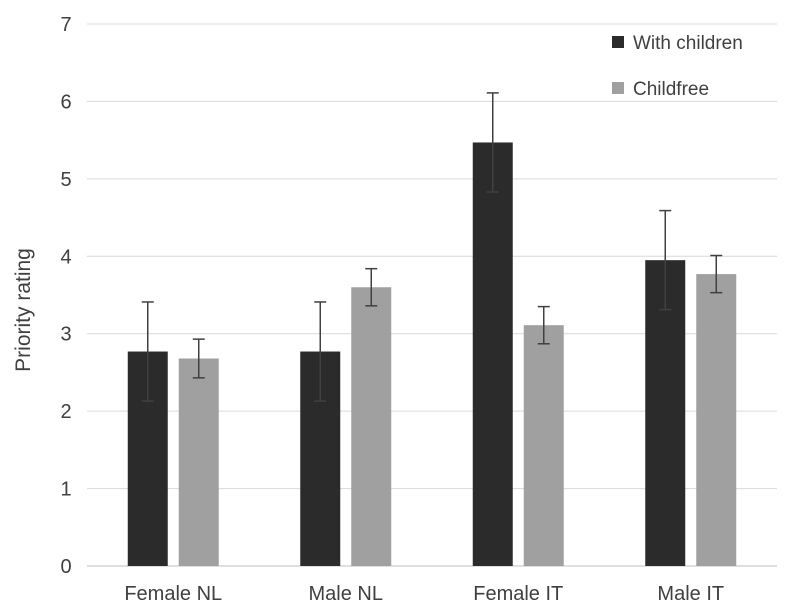  I want to click on x-category-label: Female IT, so click(518, 594).